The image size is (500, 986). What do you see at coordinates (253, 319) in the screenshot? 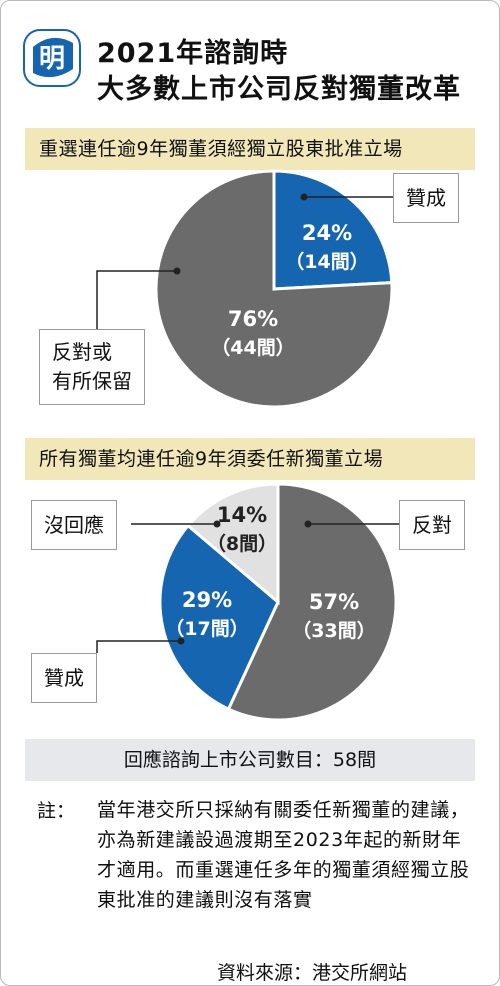
I see `slice-percent-label: 76%` at bounding box center [253, 319].